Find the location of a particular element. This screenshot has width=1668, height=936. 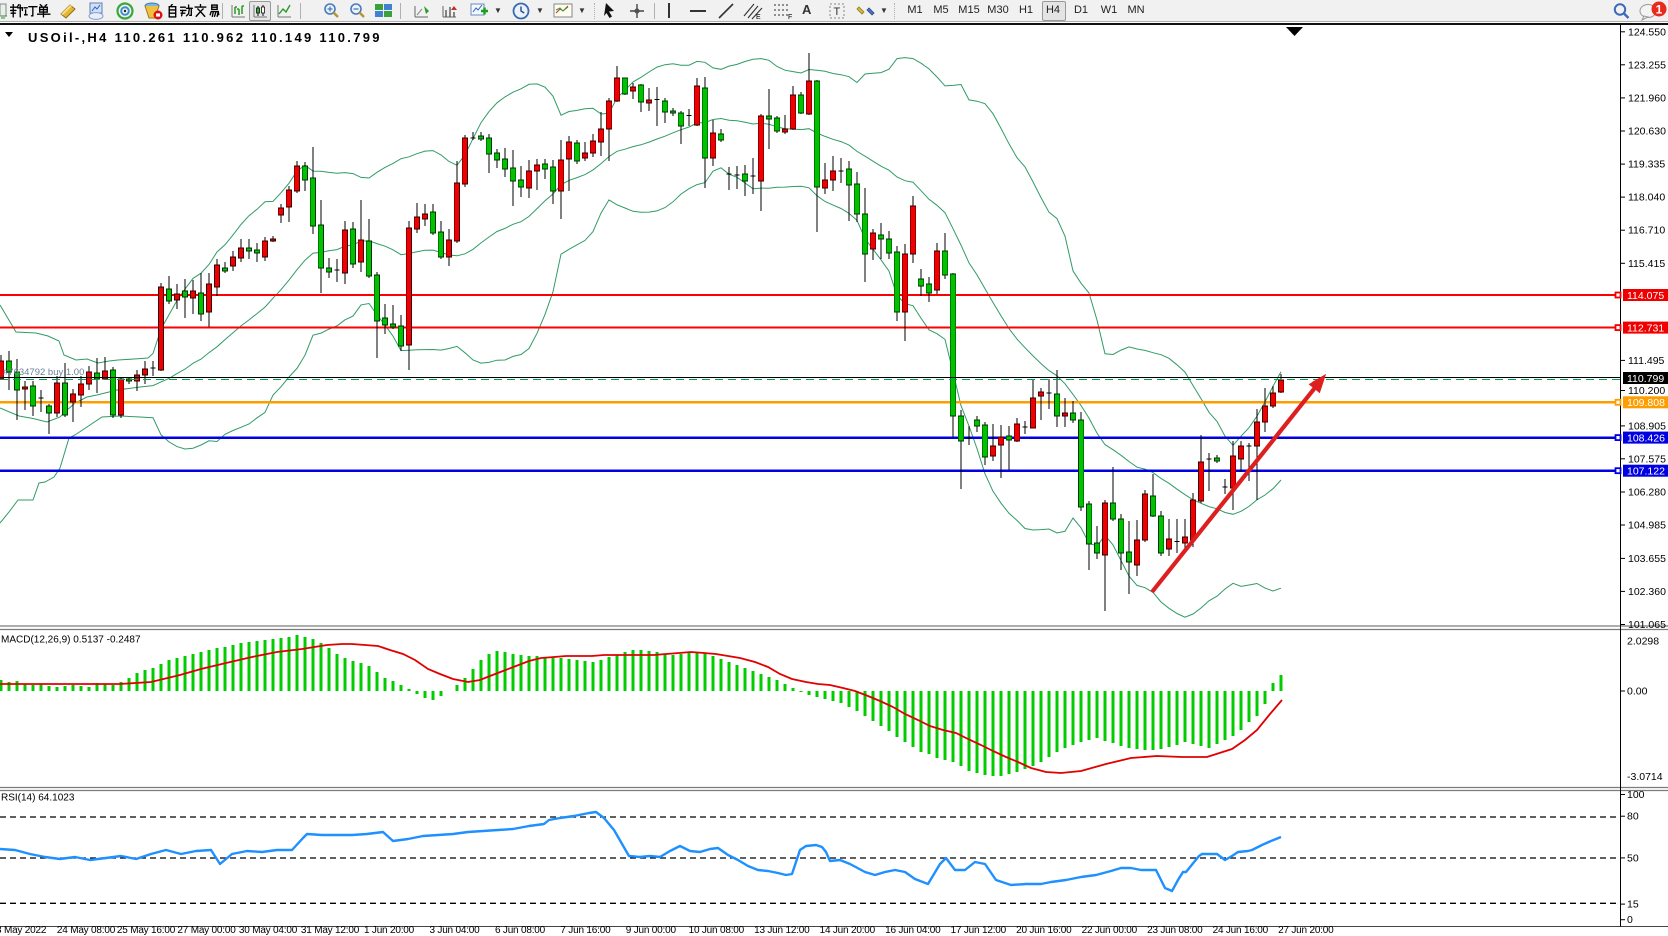

svg-text: 13 Jun 12:00 is located at coordinates (782, 930).